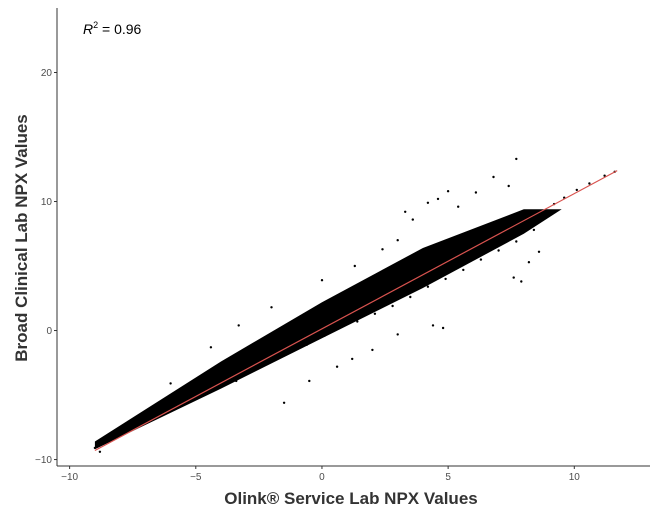 The width and height of the screenshot is (654, 508). What do you see at coordinates (47, 73) in the screenshot?
I see `y-tick-label: 20` at bounding box center [47, 73].